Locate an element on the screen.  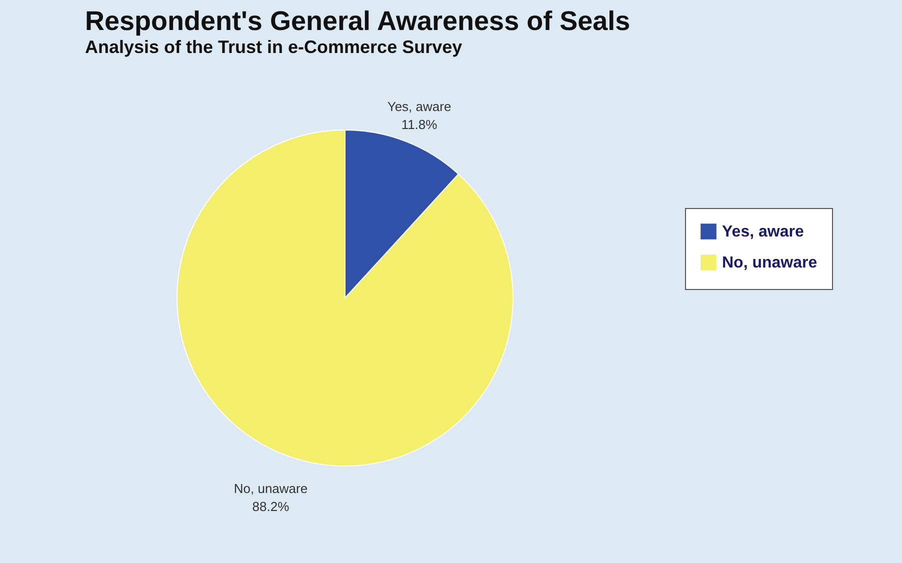
legend-label: No, unaware is located at coordinates (770, 263).